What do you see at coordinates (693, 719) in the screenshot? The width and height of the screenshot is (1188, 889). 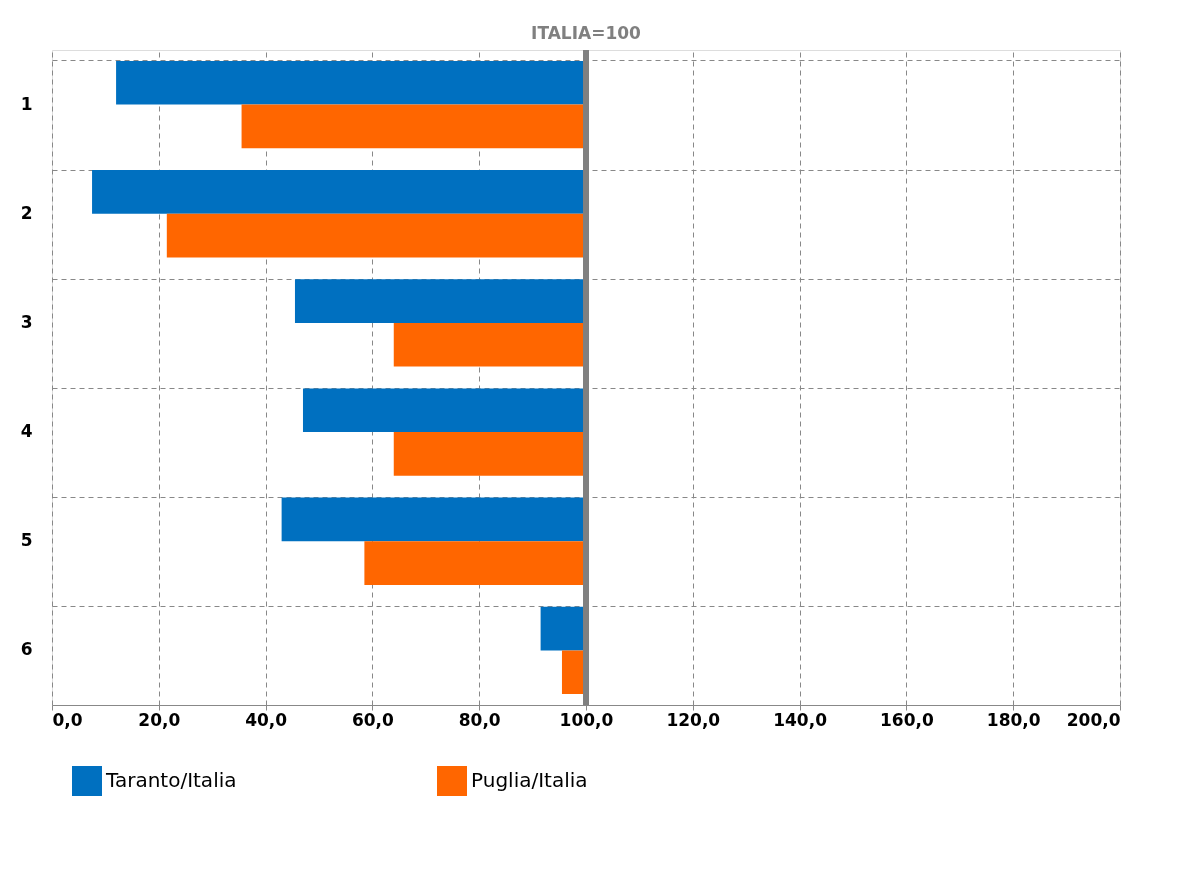 I see `x-tick-label: 120,0` at bounding box center [693, 719].